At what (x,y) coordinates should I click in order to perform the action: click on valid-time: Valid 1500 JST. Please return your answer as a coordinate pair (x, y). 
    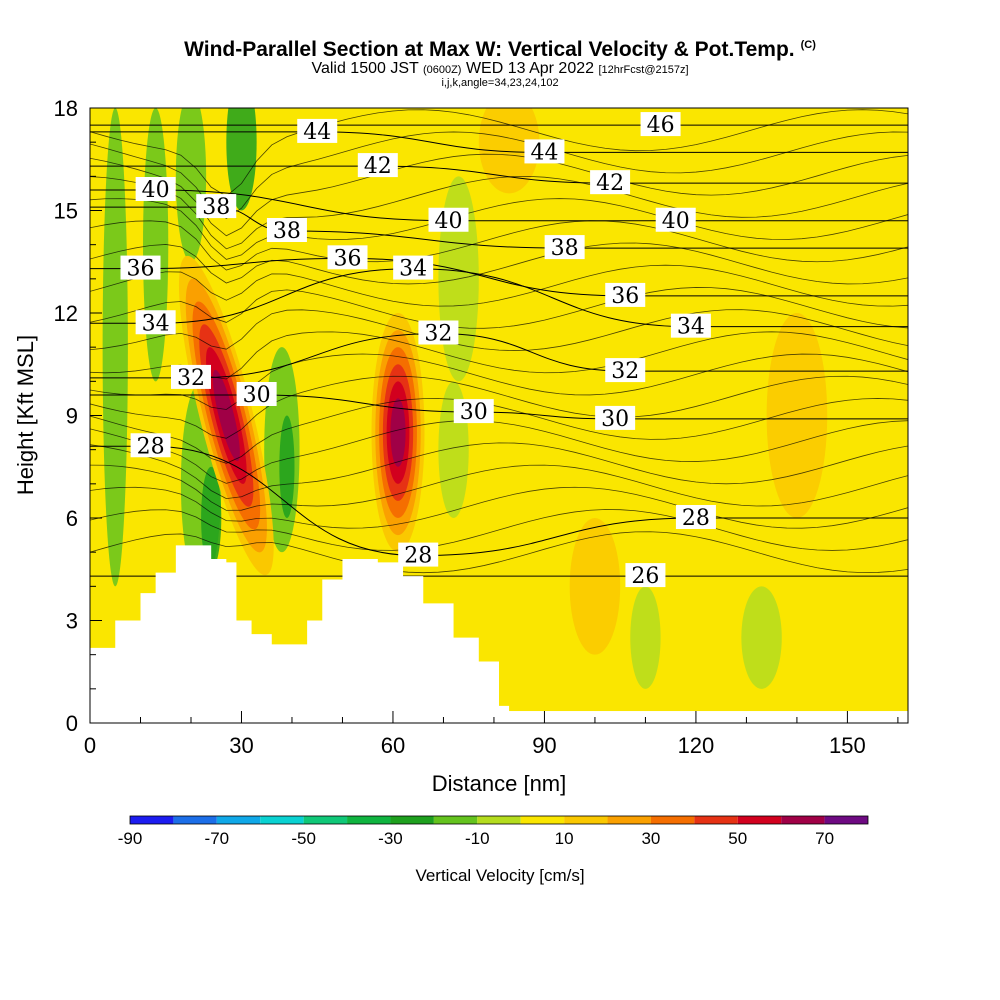
    Looking at the image, I should click on (365, 68).